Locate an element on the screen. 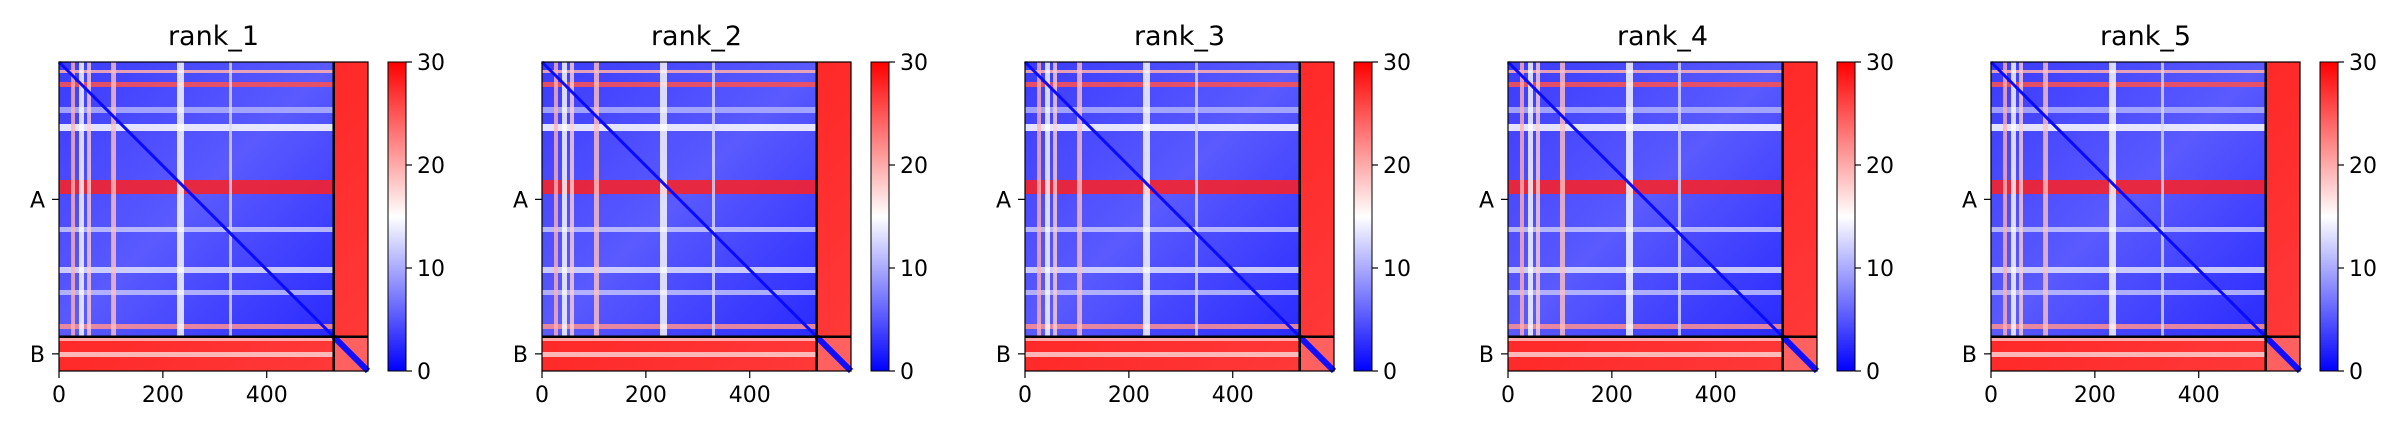 The width and height of the screenshot is (2400, 438). panel-title: rank_5 is located at coordinates (2145, 36).